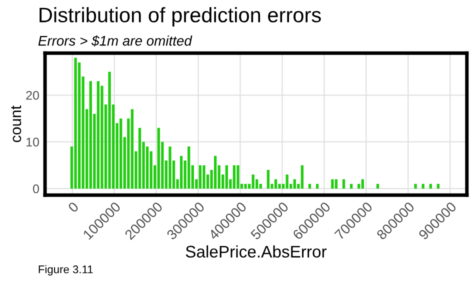  Describe the element at coordinates (32, 142) in the screenshot. I see `y-tick-label: 10` at that location.